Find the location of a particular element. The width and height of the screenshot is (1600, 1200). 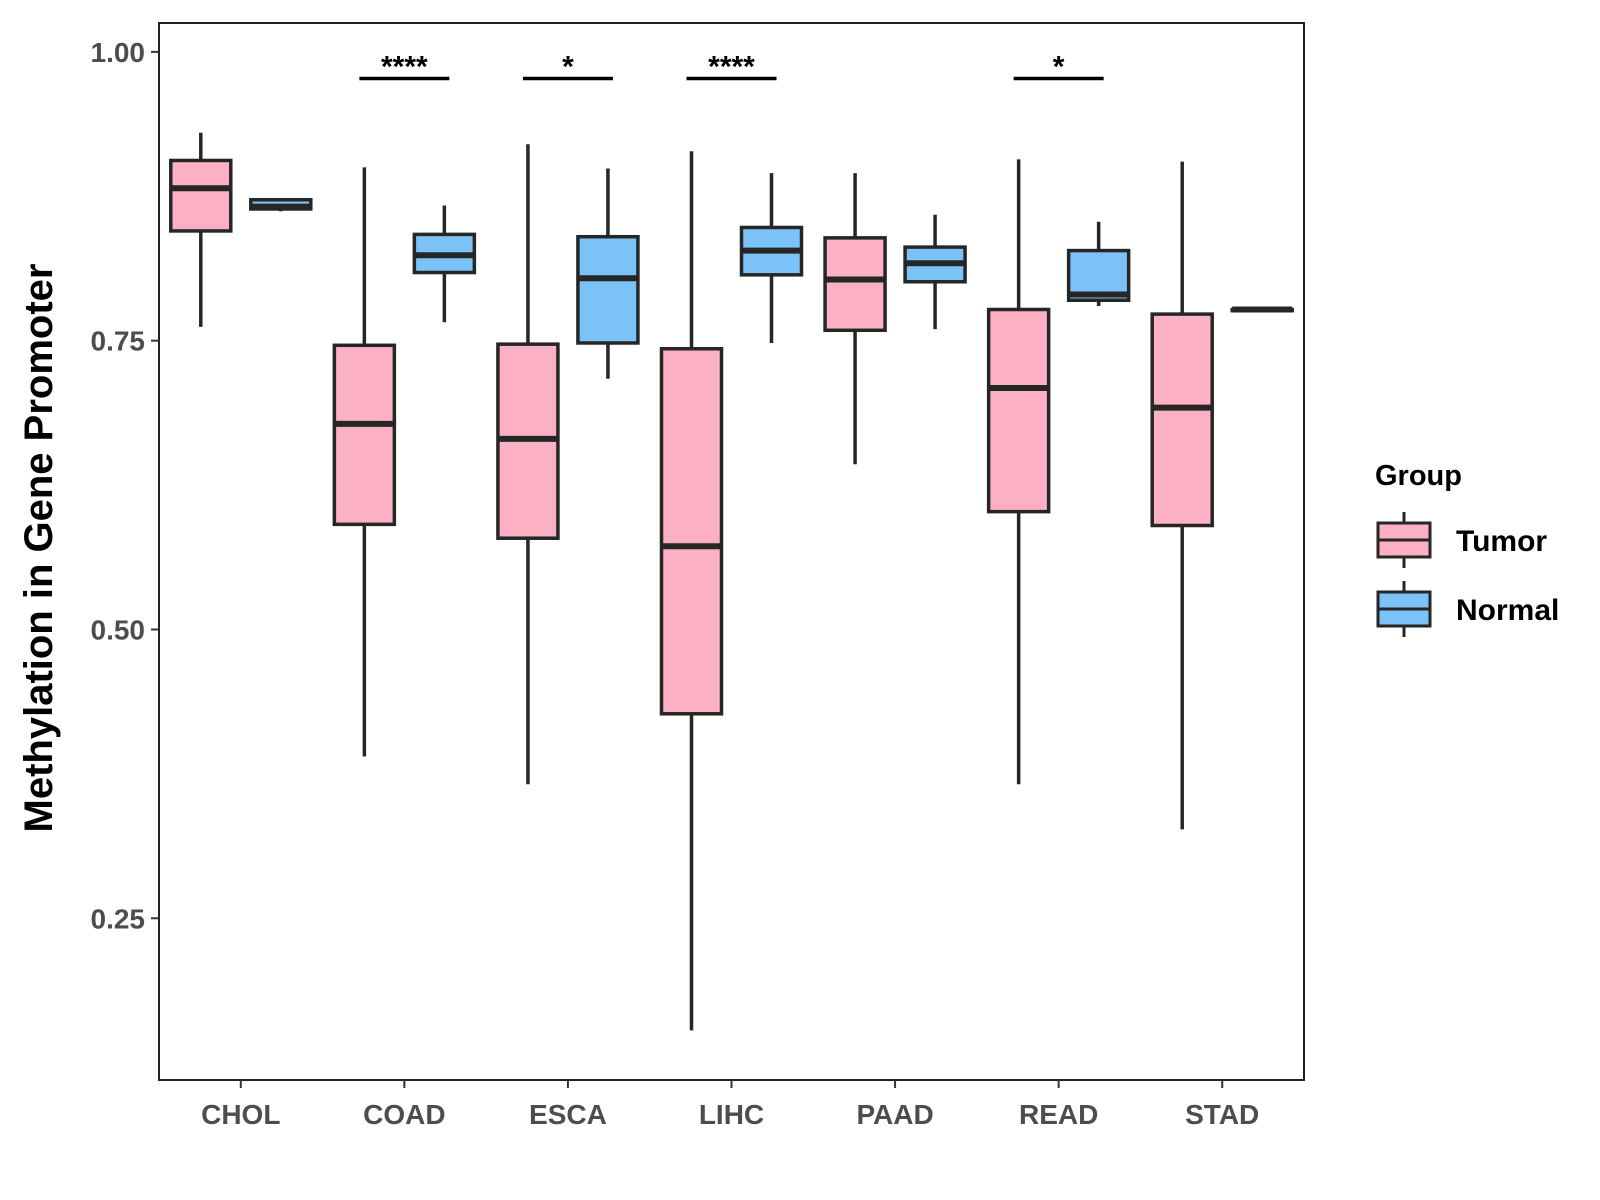

x-tick-label: CHOL is located at coordinates (240, 1114).